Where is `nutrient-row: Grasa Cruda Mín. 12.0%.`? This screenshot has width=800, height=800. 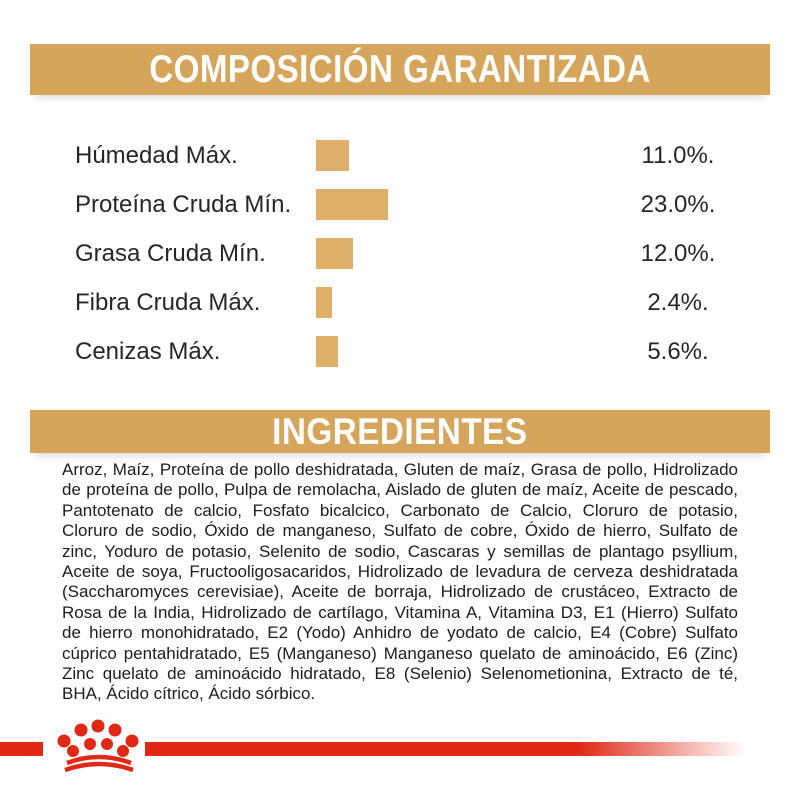
nutrient-row: Grasa Cruda Mín. 12.0%. is located at coordinates (400, 253).